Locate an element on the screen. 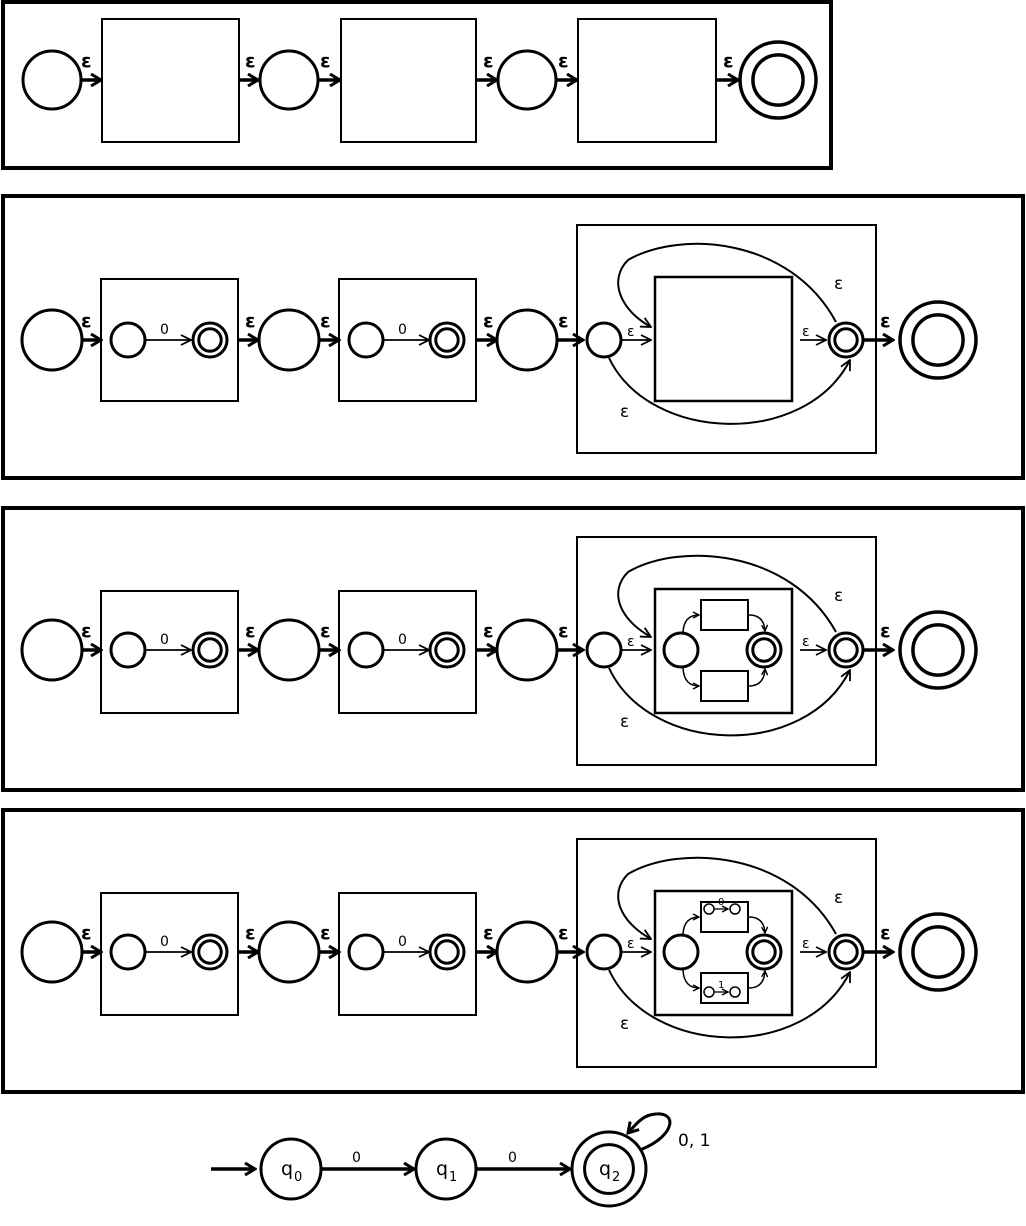  p4-star-bypass-arrow is located at coordinates (729, 1004).